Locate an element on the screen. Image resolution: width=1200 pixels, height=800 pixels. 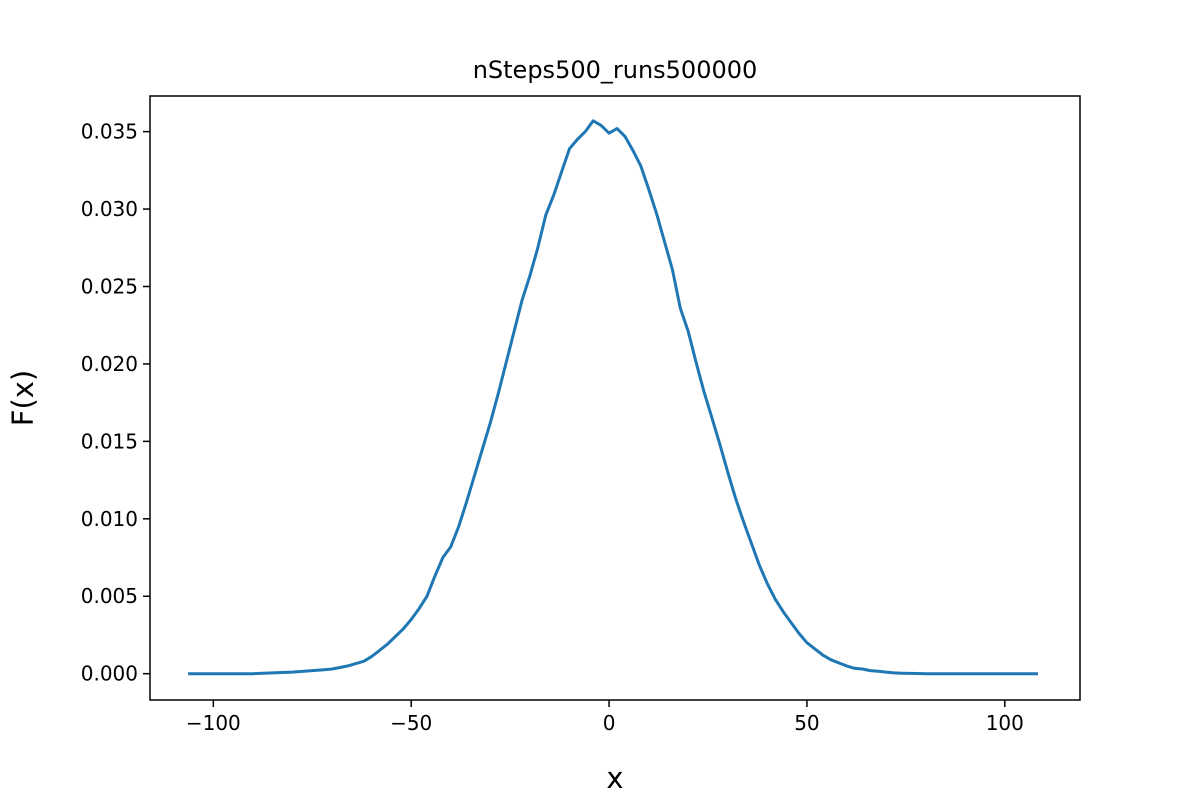
y-tick-label: 0.015 is located at coordinates (109, 441).